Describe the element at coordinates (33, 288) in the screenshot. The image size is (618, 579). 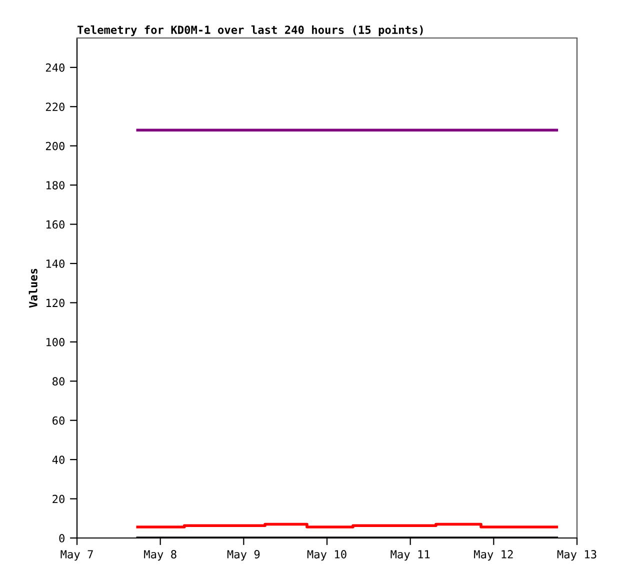
I see `y-axis-title: Values` at that location.